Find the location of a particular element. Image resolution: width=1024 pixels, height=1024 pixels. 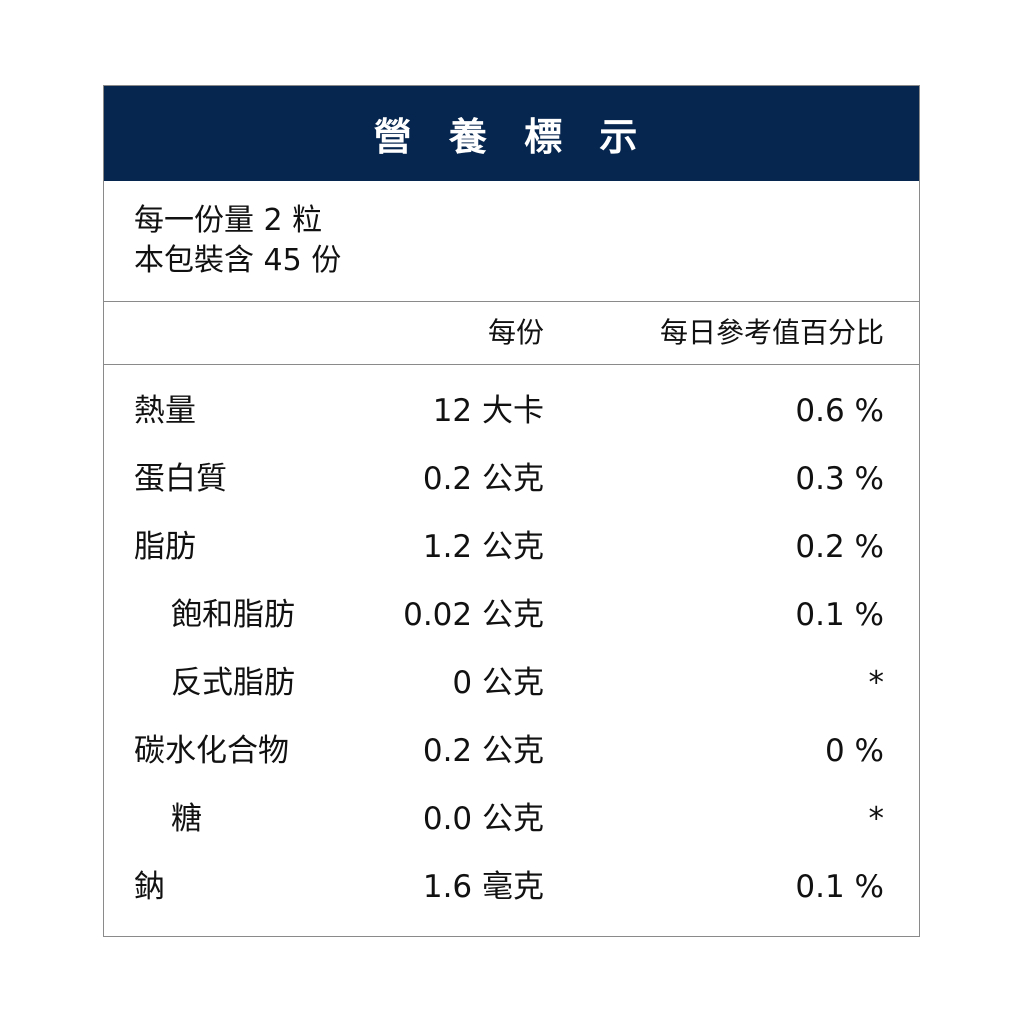

nutrient-row: 熱量 12 大卡 0.6 % is located at coordinates (511, 411).